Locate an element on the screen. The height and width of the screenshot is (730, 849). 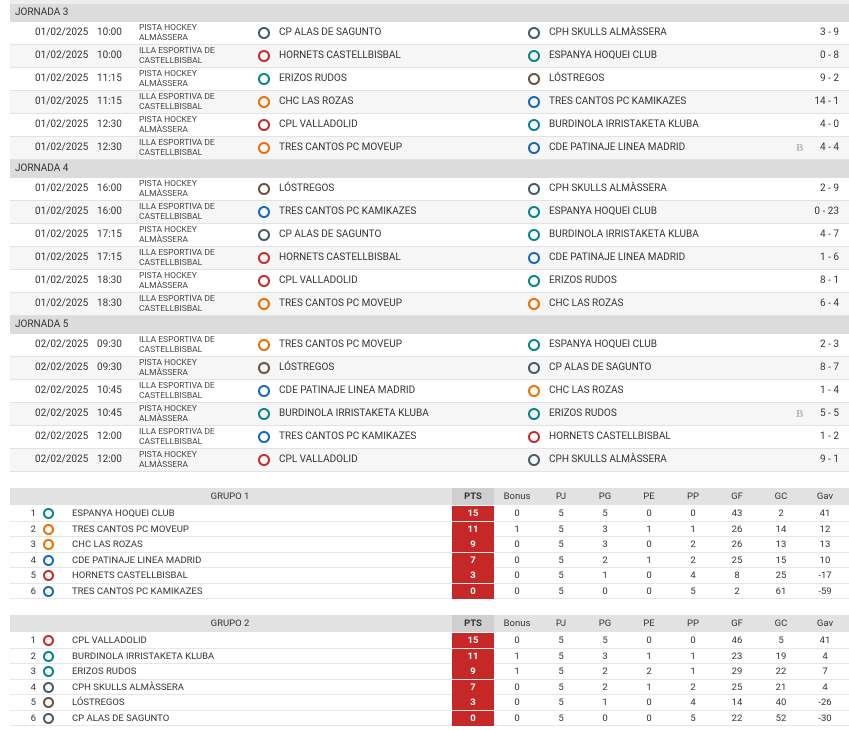
away-team: CHC LAS ROZAS is located at coordinates (586, 390).